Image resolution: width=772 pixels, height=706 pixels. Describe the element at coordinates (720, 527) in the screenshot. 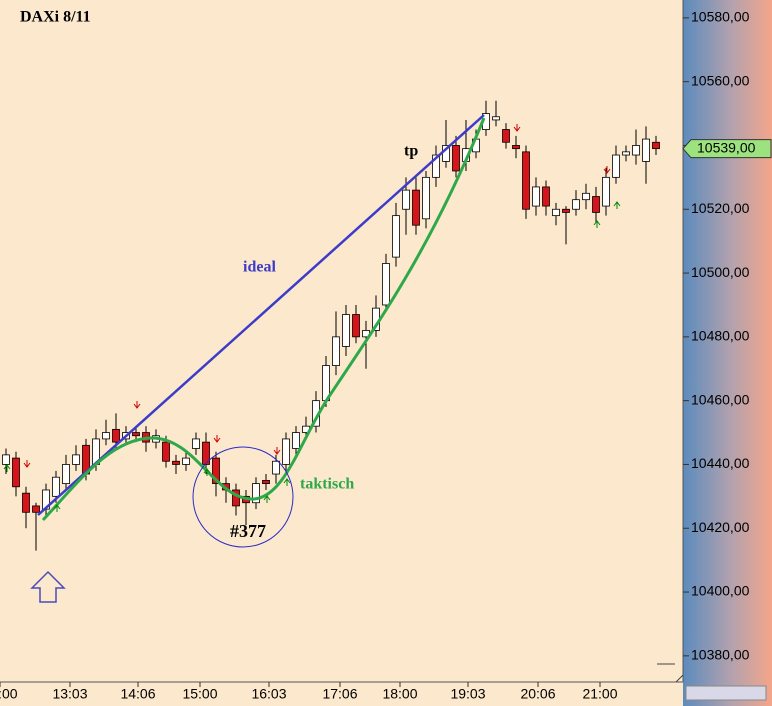

I see `y-tick-label: 10420,00` at that location.